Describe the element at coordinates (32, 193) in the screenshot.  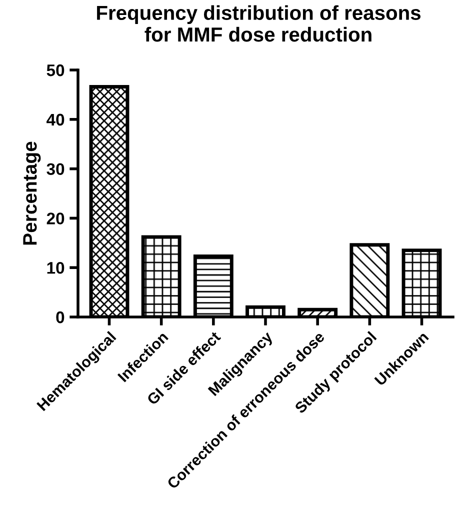
I see `y-axis-title: Percentage` at that location.